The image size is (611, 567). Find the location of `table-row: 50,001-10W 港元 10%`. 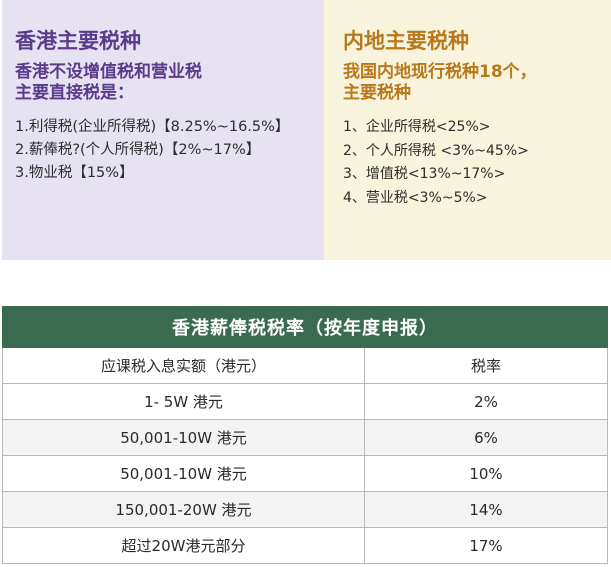

table-row: 50,001-10W 港元 10% is located at coordinates (305, 473).